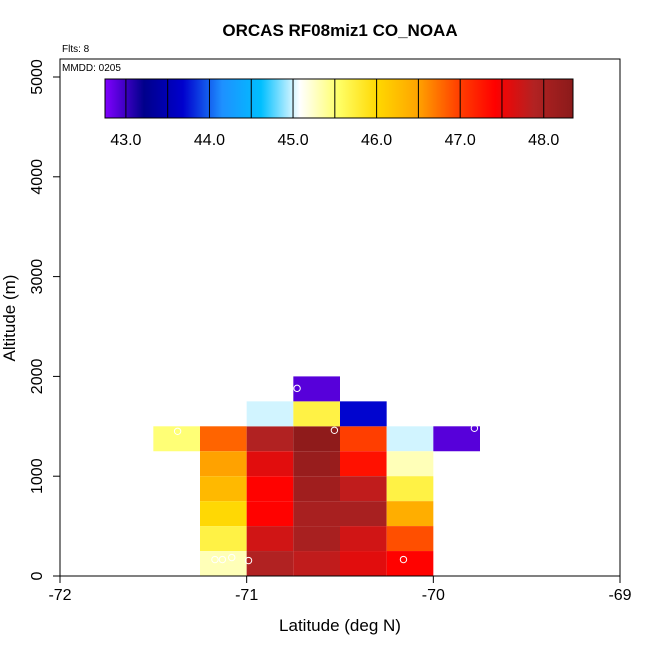 This screenshot has height=650, width=650. What do you see at coordinates (339, 98) in the screenshot?
I see `colorbar-gradient` at bounding box center [339, 98].